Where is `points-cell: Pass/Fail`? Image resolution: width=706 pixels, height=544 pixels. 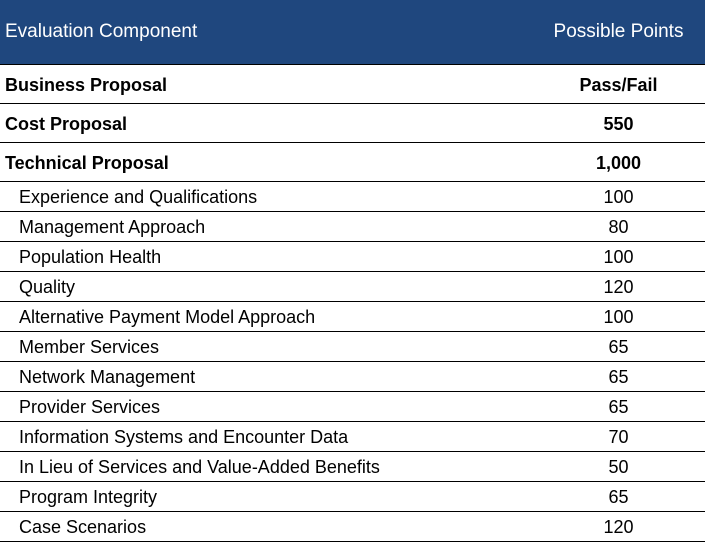 points-cell: Pass/Fail is located at coordinates (618, 84).